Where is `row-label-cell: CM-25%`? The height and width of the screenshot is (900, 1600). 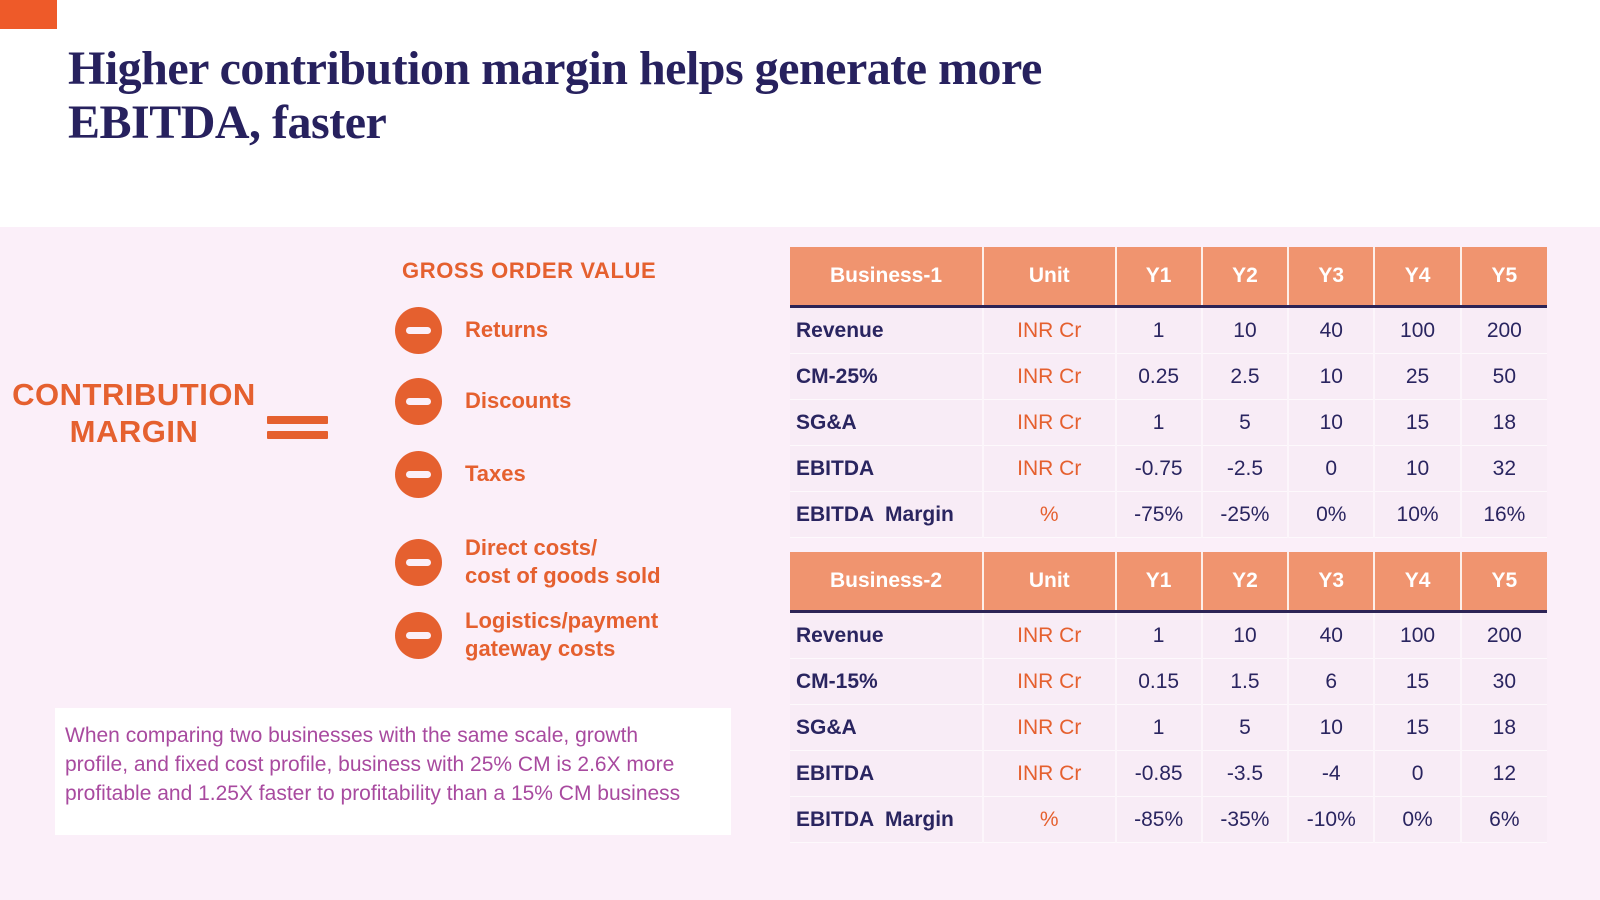
row-label-cell: CM-25% is located at coordinates (887, 376).